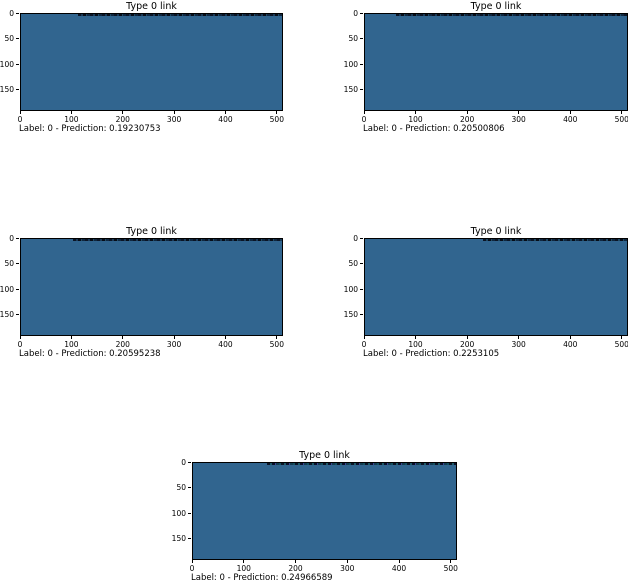 The width and height of the screenshot is (628, 588). Describe the element at coordinates (262, 578) in the screenshot. I see `label-prediction-text: Label: 0 - Prediction: 0.24966589` at that location.